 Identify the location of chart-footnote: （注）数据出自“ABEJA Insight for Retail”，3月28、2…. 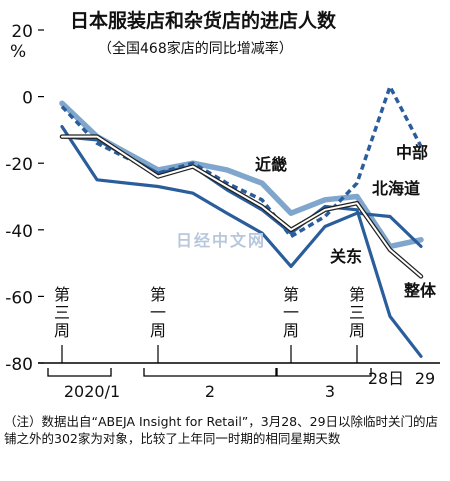
(221, 430).